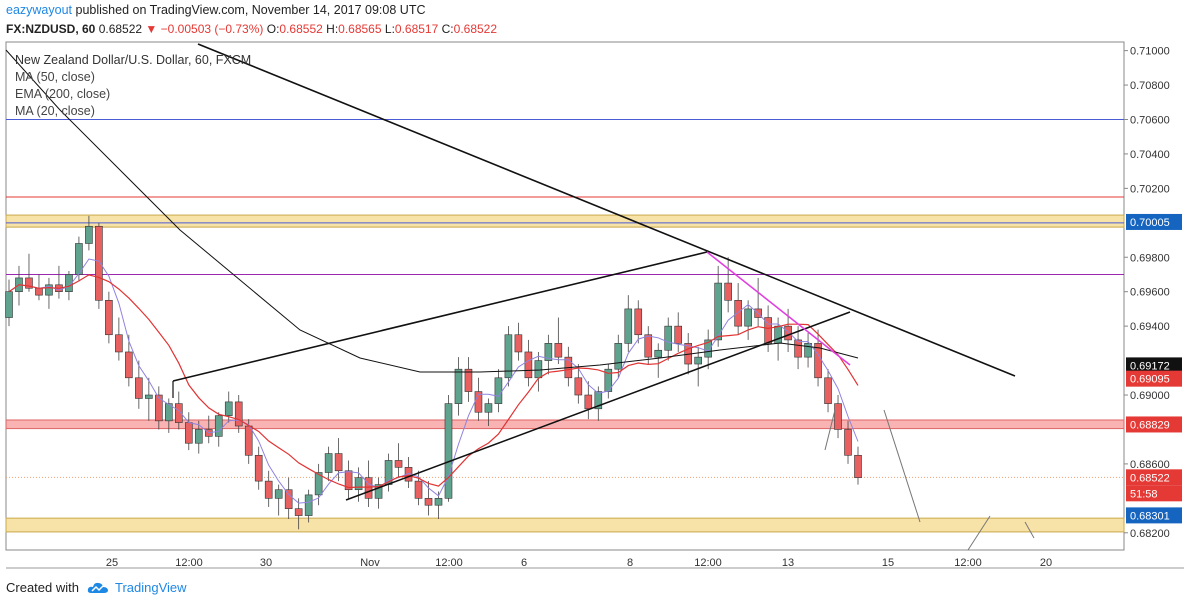 This screenshot has width=1184, height=606. I want to click on y-tick-label: 0.70400, so click(1150, 155).